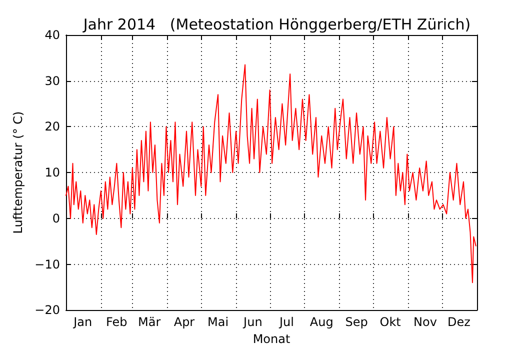 The image size is (530, 350). Describe the element at coordinates (425, 322) in the screenshot. I see `x-tick-label: Nov` at that location.